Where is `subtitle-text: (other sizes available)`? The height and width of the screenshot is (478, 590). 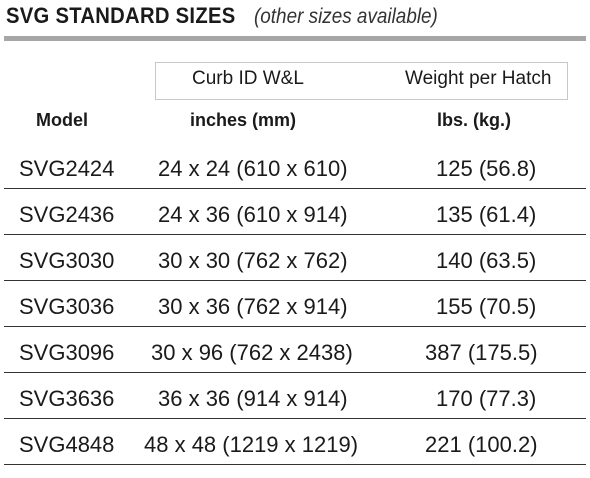
subtitle-text: (other sizes available) is located at coordinates (345, 16).